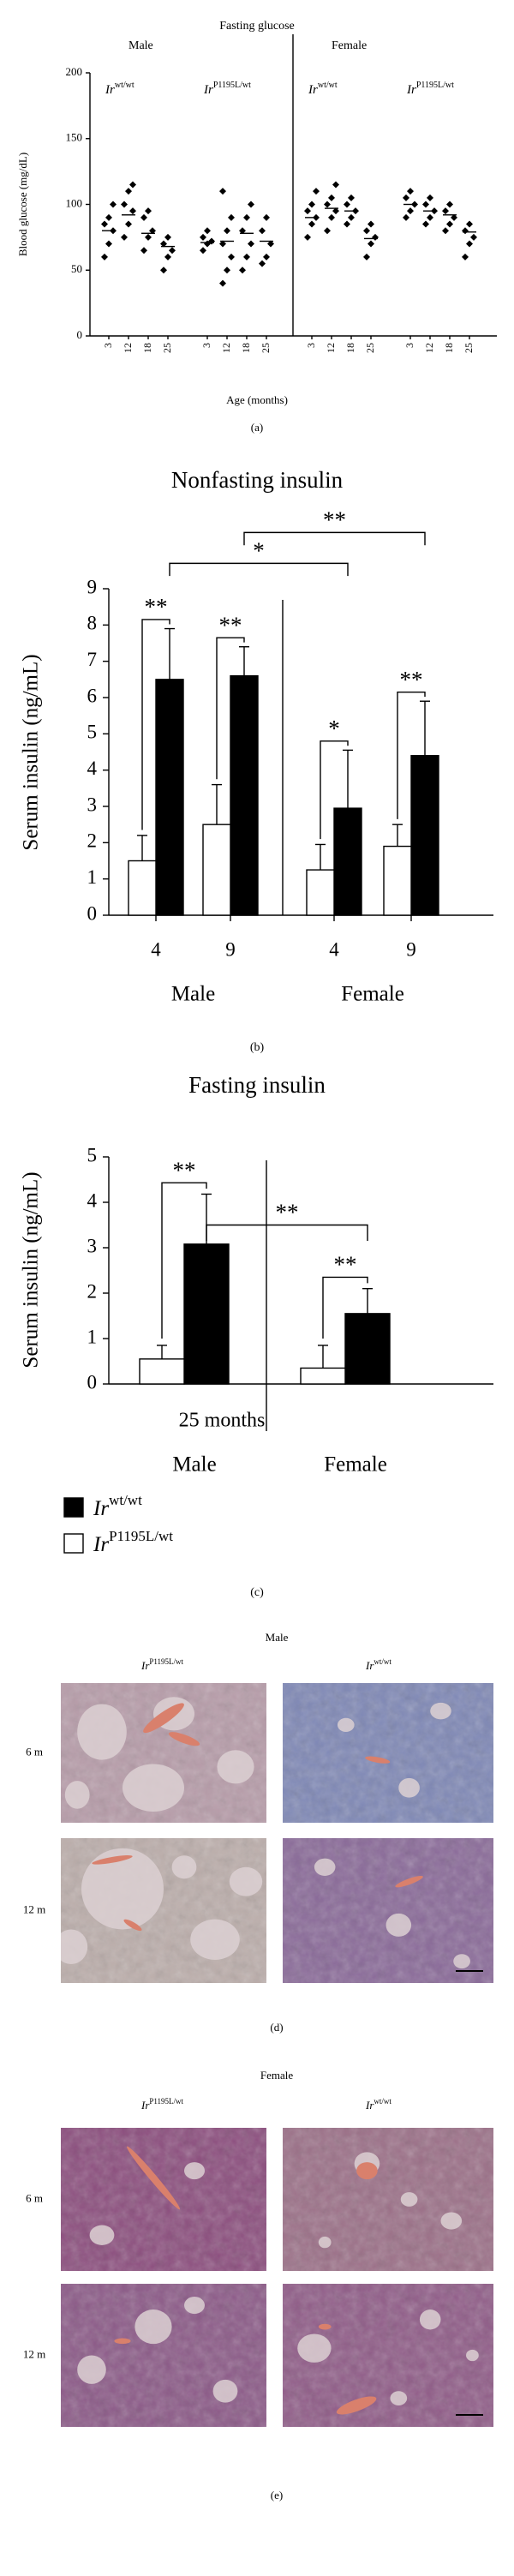 The width and height of the screenshot is (514, 2576). What do you see at coordinates (411, 949) in the screenshot?
I see `x-tick-label: 9` at bounding box center [411, 949].